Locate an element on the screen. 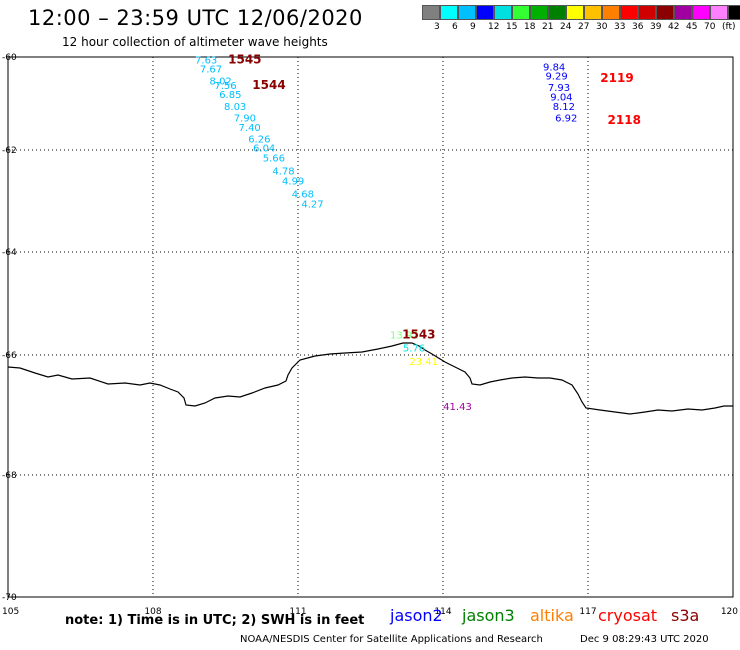 The width and height of the screenshot is (740, 650). wave-height-label: 9.84 is located at coordinates (554, 67).